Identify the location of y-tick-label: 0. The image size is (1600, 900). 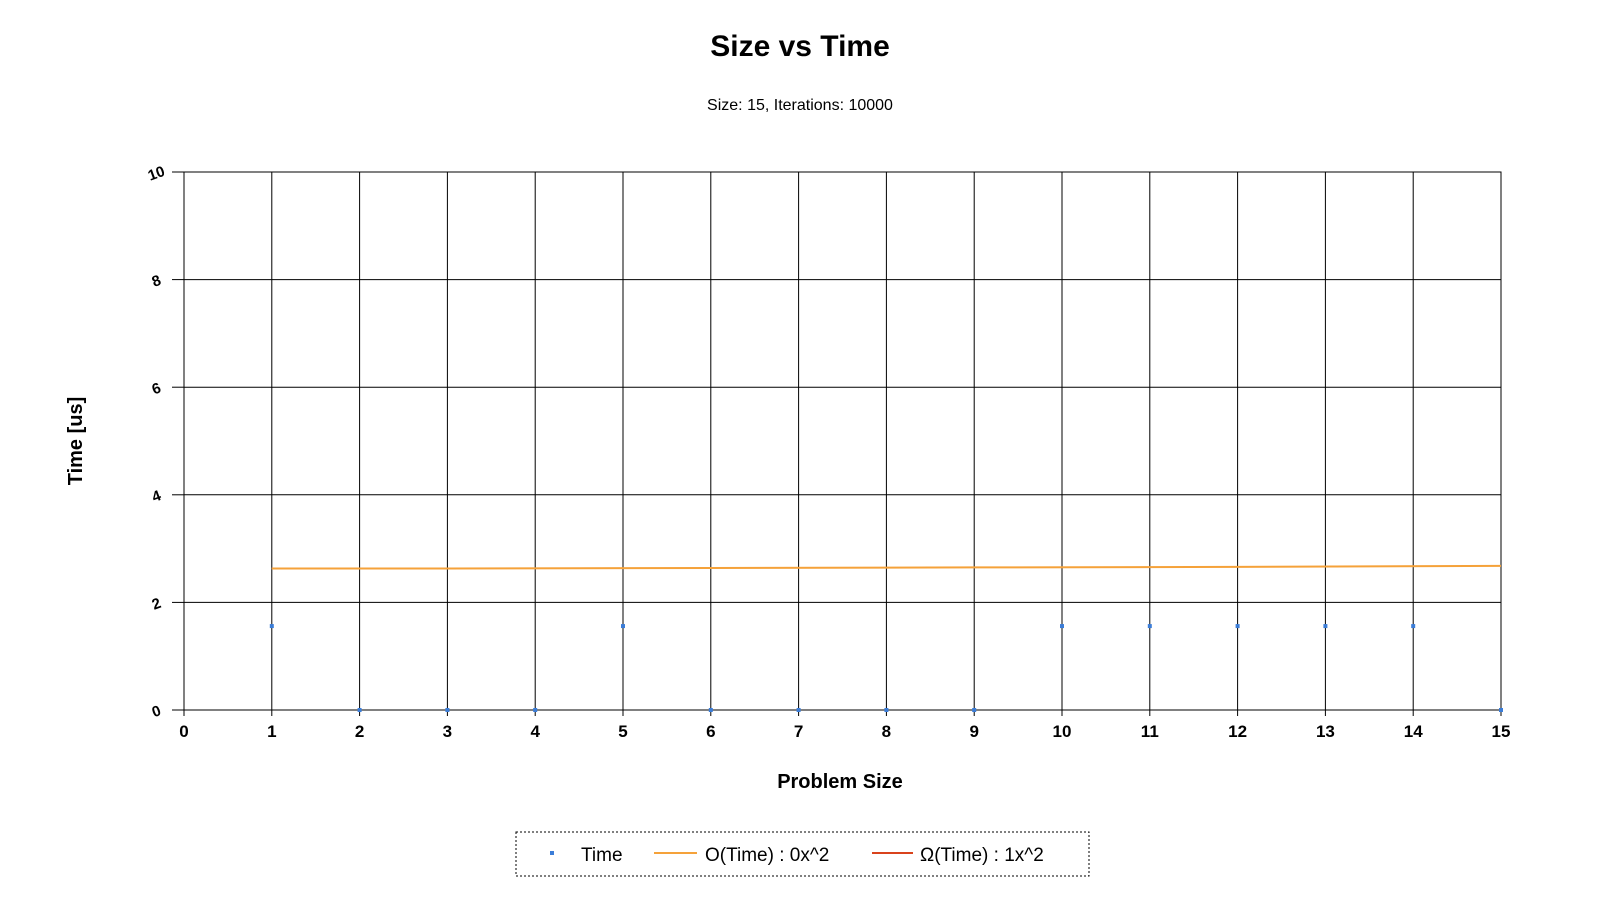
(157, 711).